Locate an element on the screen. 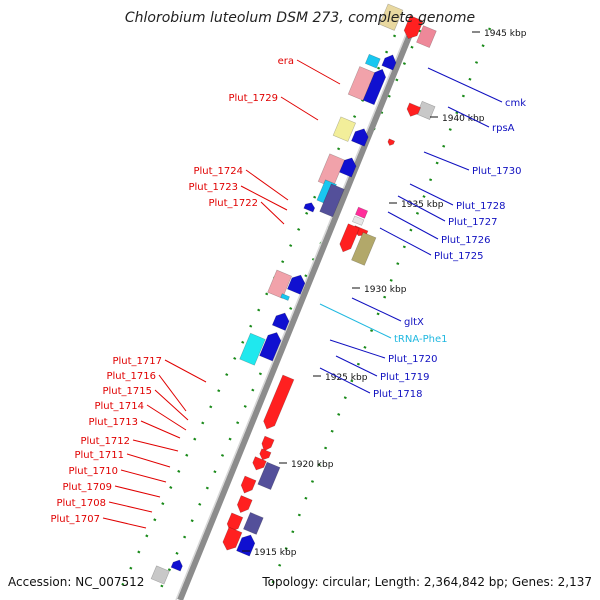  era-arrow-shape is located at coordinates (414, 109).